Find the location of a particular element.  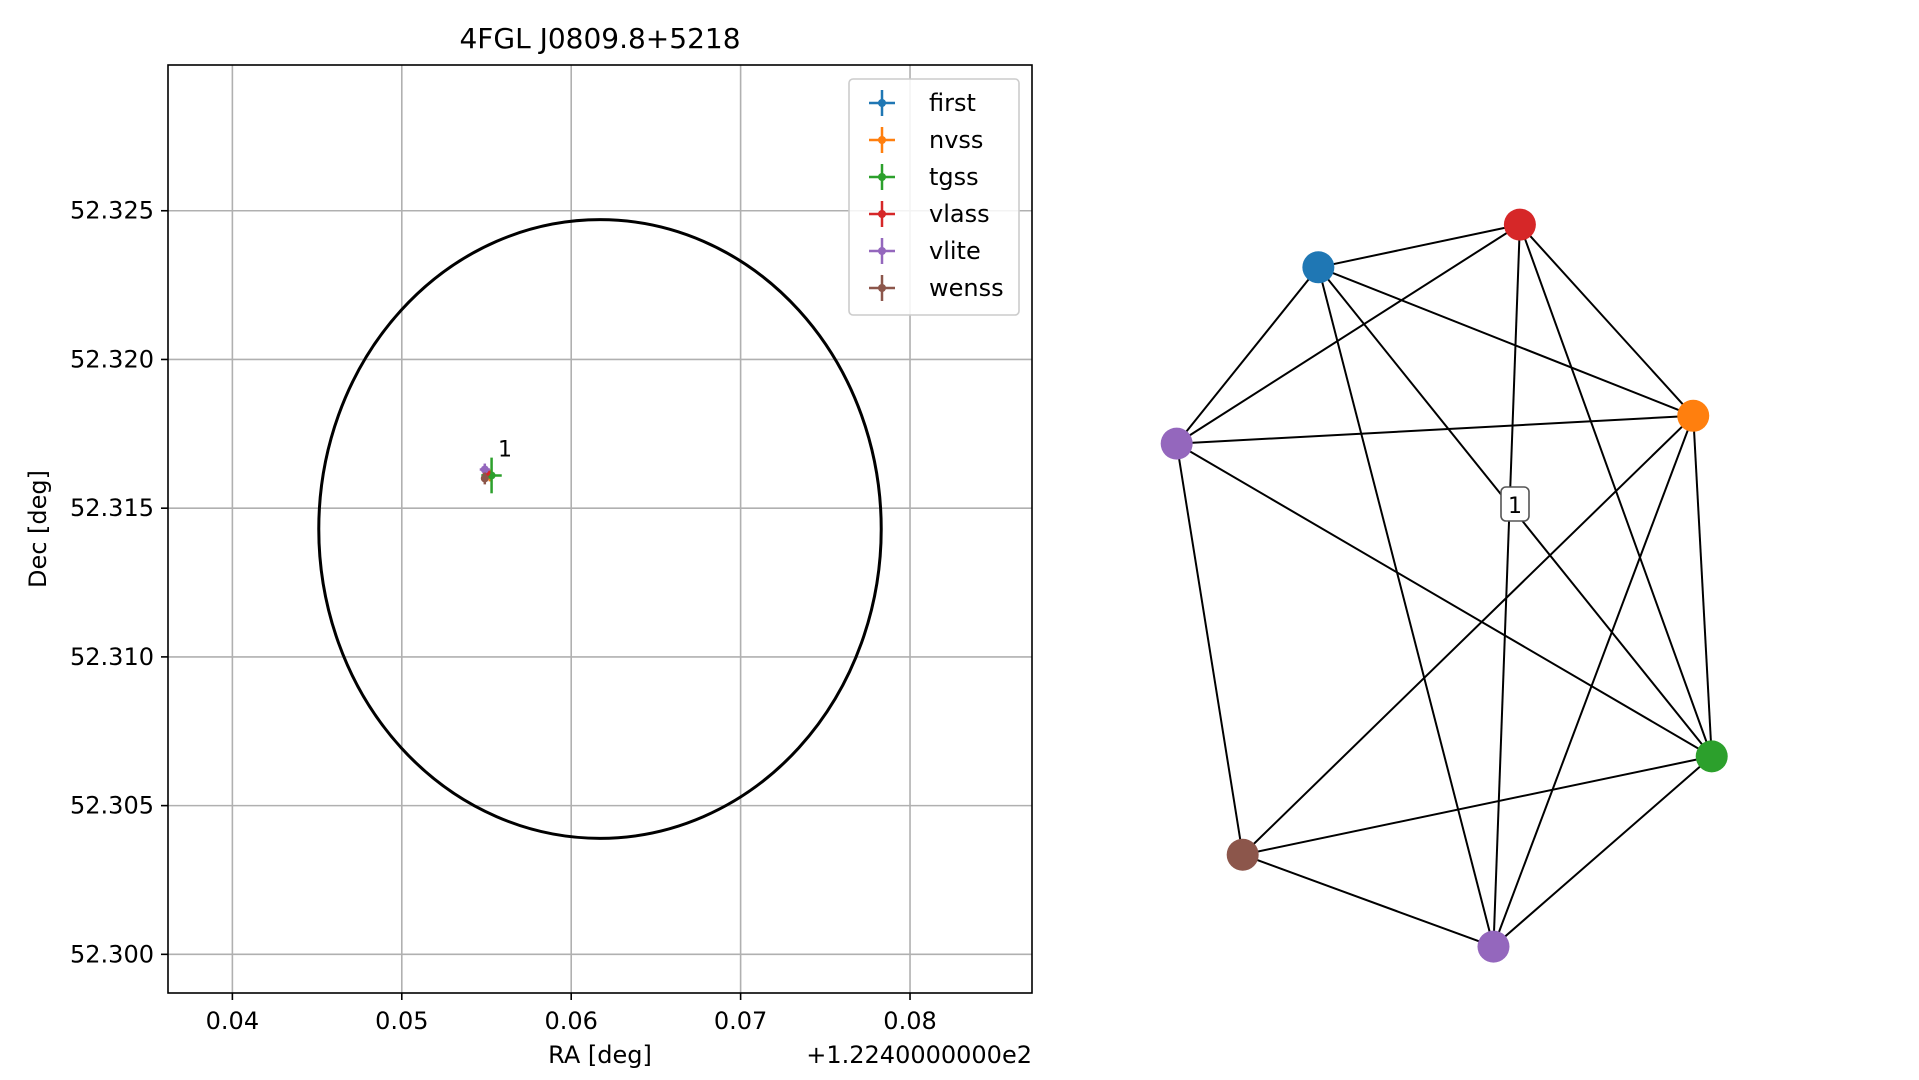

edge-vlite-wenss is located at coordinates (1209, 649).